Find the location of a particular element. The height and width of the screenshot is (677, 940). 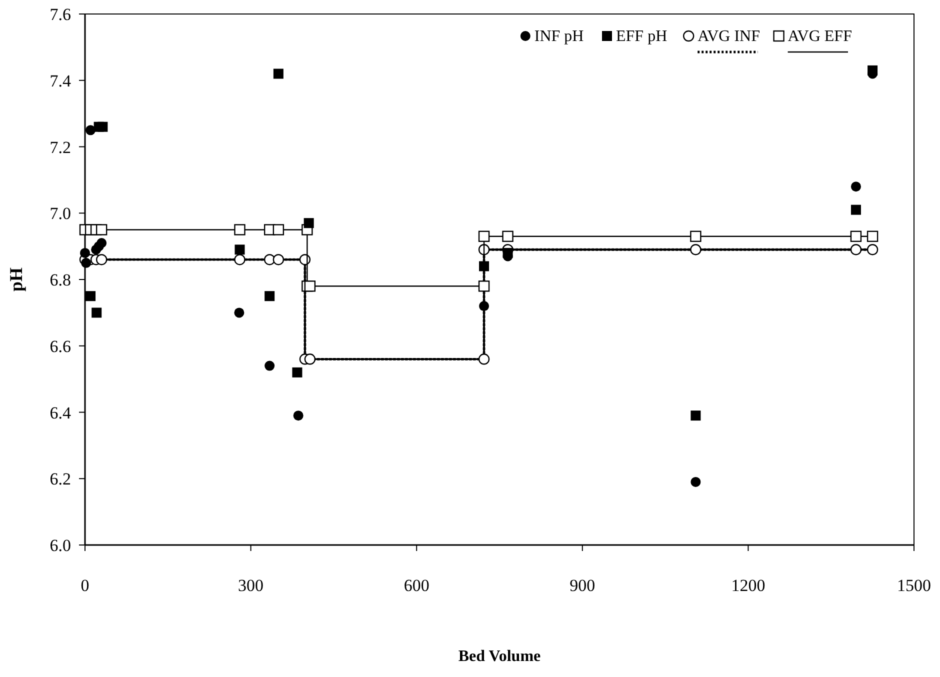

y-tick-label: 6.6 is located at coordinates (60, 346).